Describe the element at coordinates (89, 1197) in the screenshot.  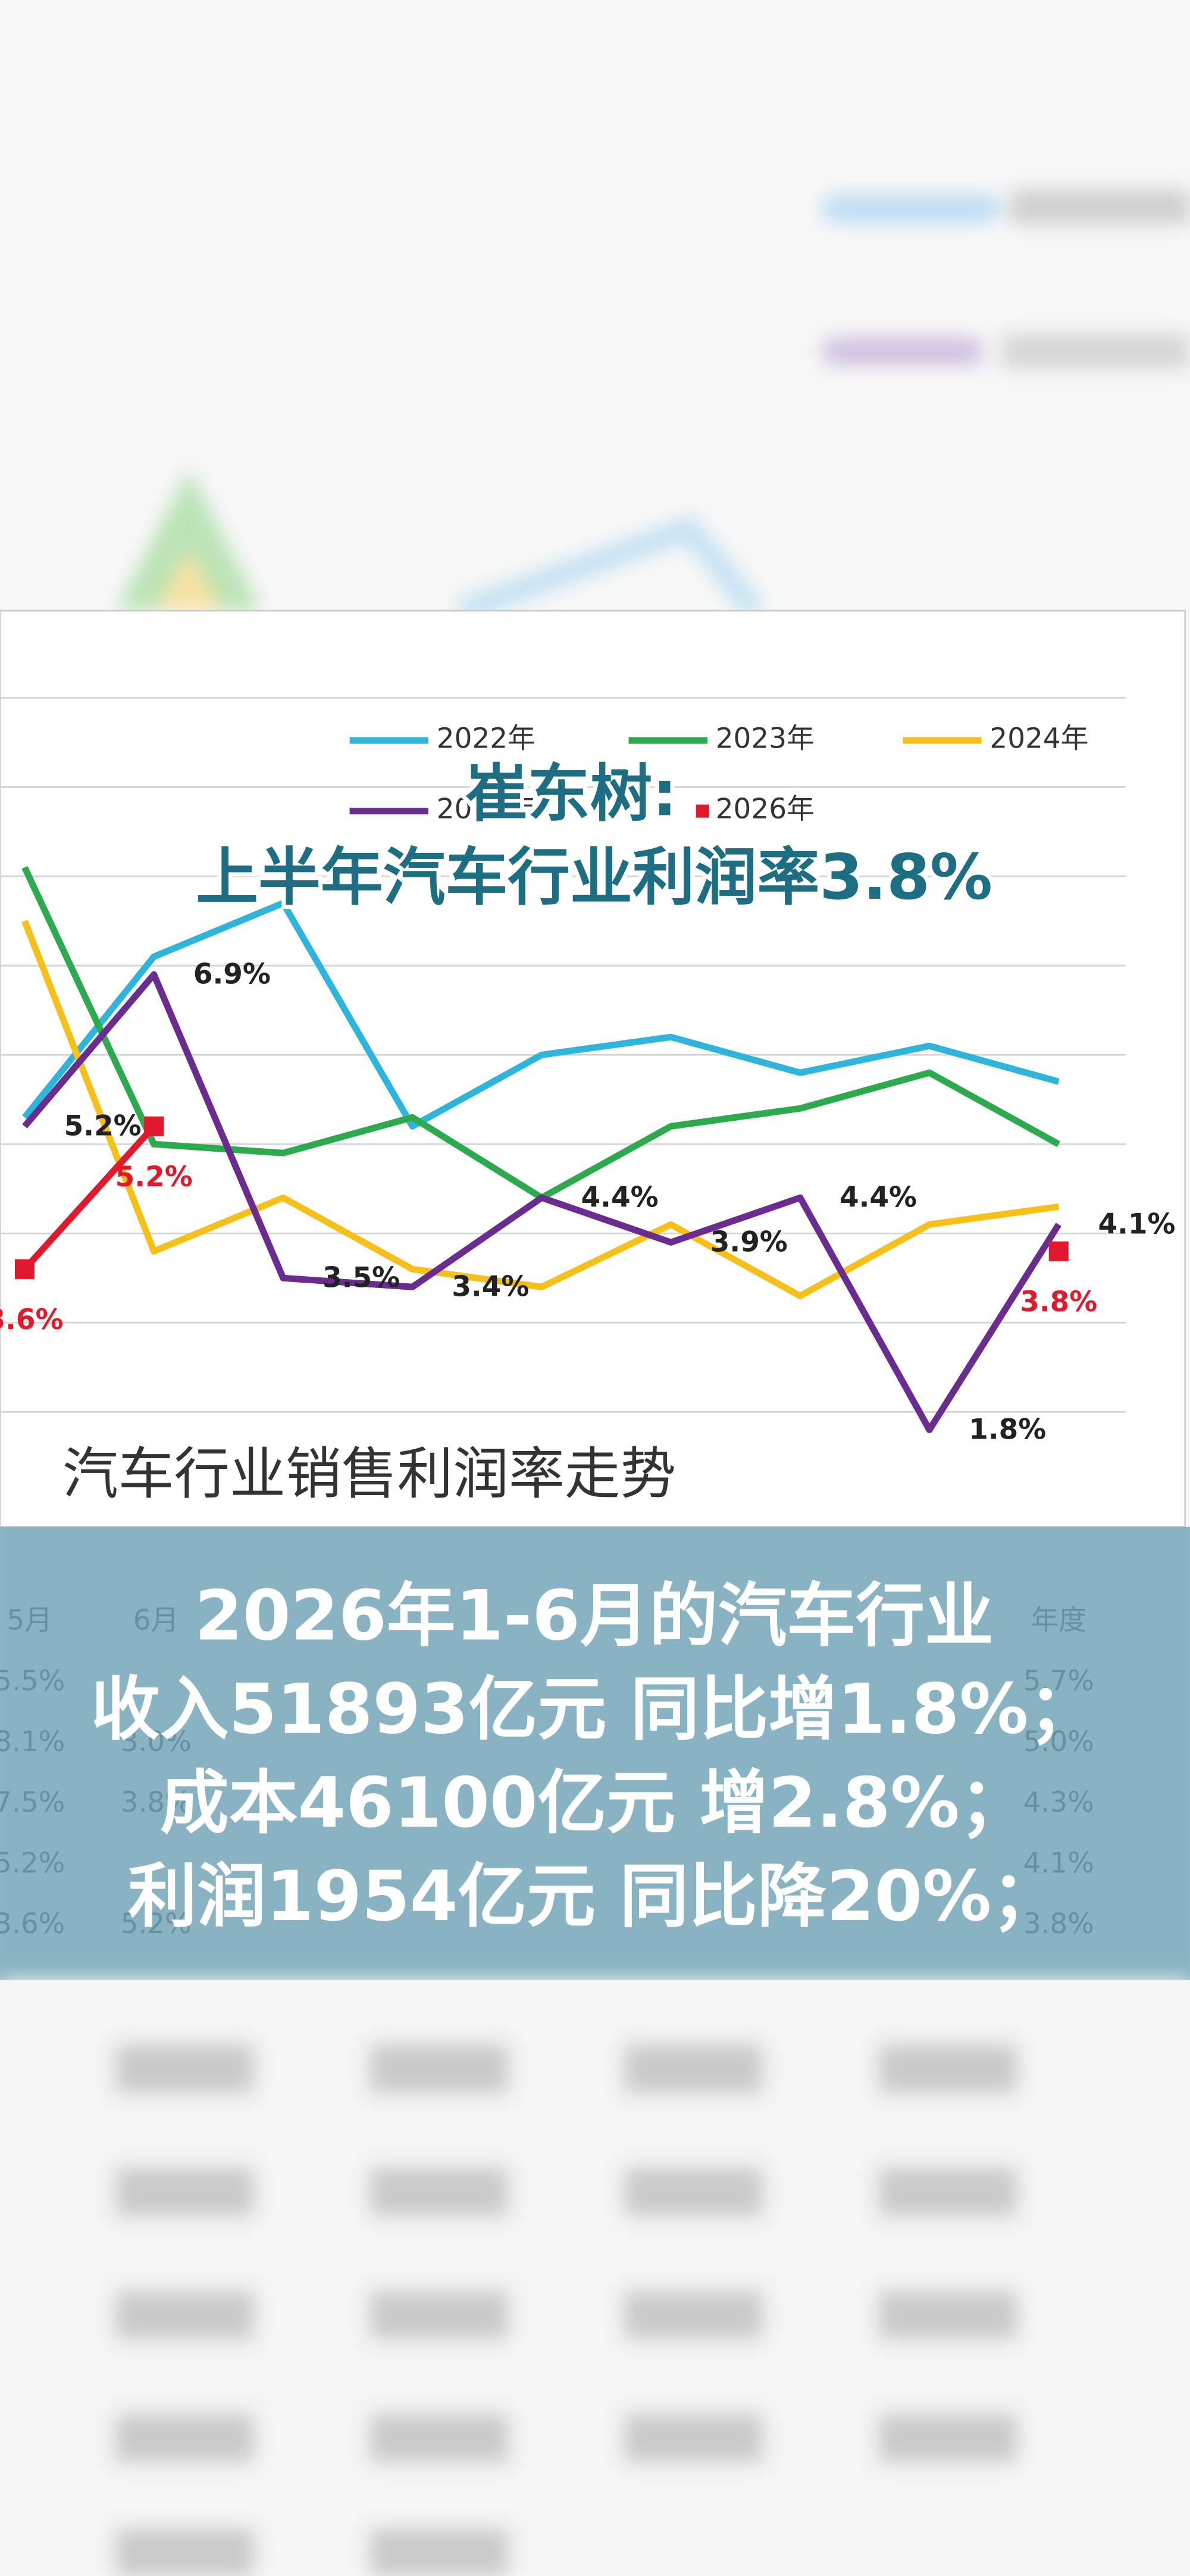
I see `series-line` at that location.